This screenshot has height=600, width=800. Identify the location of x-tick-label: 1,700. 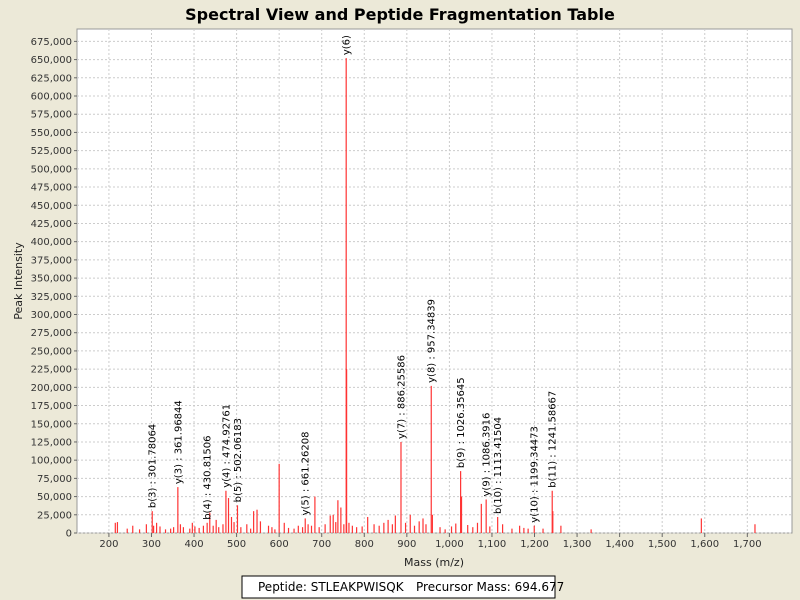
(747, 544).